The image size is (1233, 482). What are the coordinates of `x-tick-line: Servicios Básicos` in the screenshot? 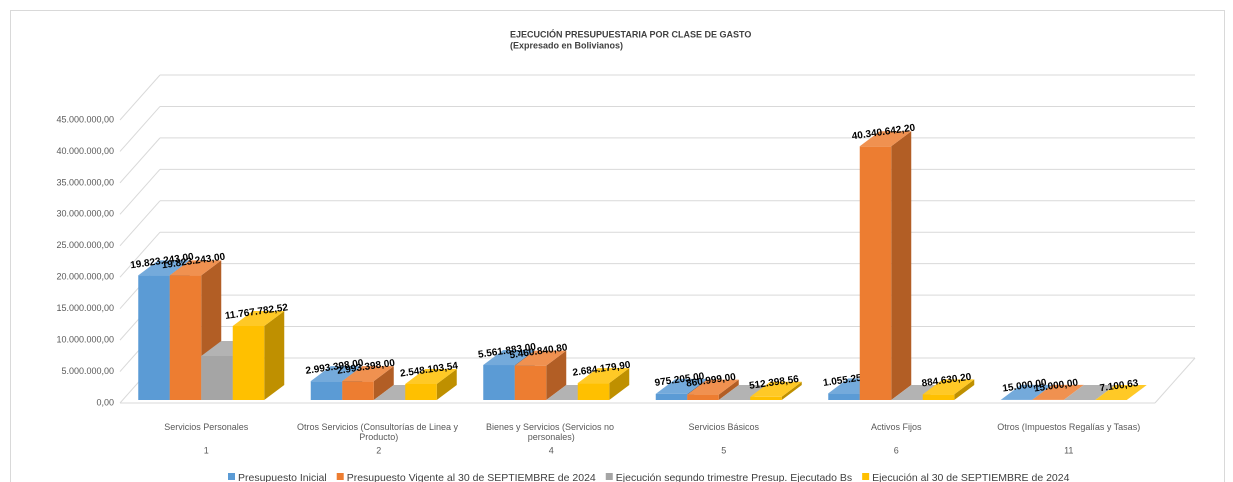 It's located at (723, 427).